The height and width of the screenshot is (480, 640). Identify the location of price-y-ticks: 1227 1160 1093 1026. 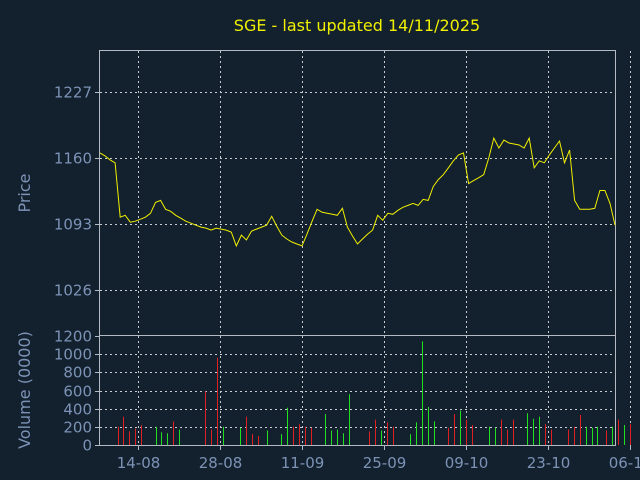
(77, 192).